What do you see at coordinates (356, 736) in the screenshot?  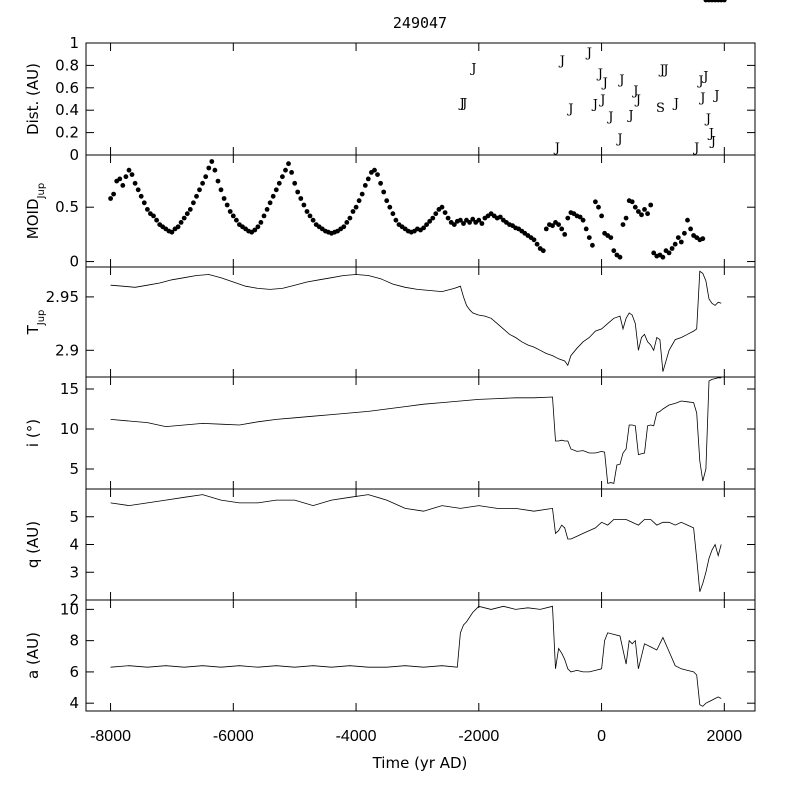 I see `x-tick-label: -4000` at bounding box center [356, 736].